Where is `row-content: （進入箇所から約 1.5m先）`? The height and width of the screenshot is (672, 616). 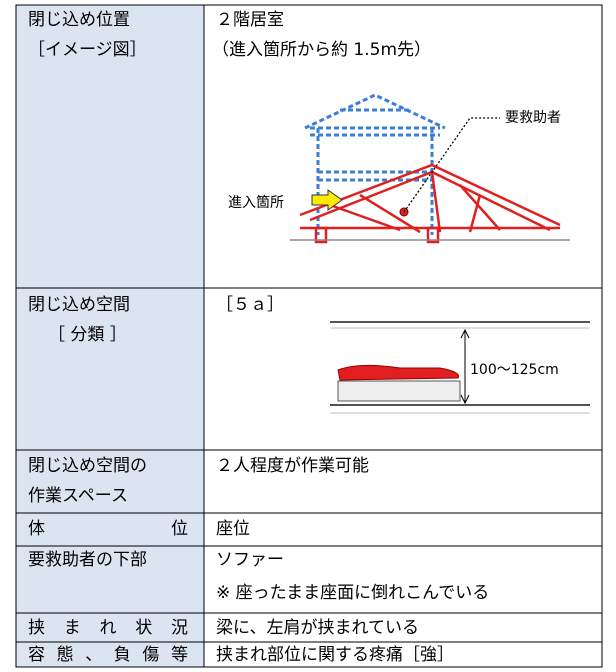
row-content: （進入箇所から約 1.5m先） is located at coordinates (321, 50).